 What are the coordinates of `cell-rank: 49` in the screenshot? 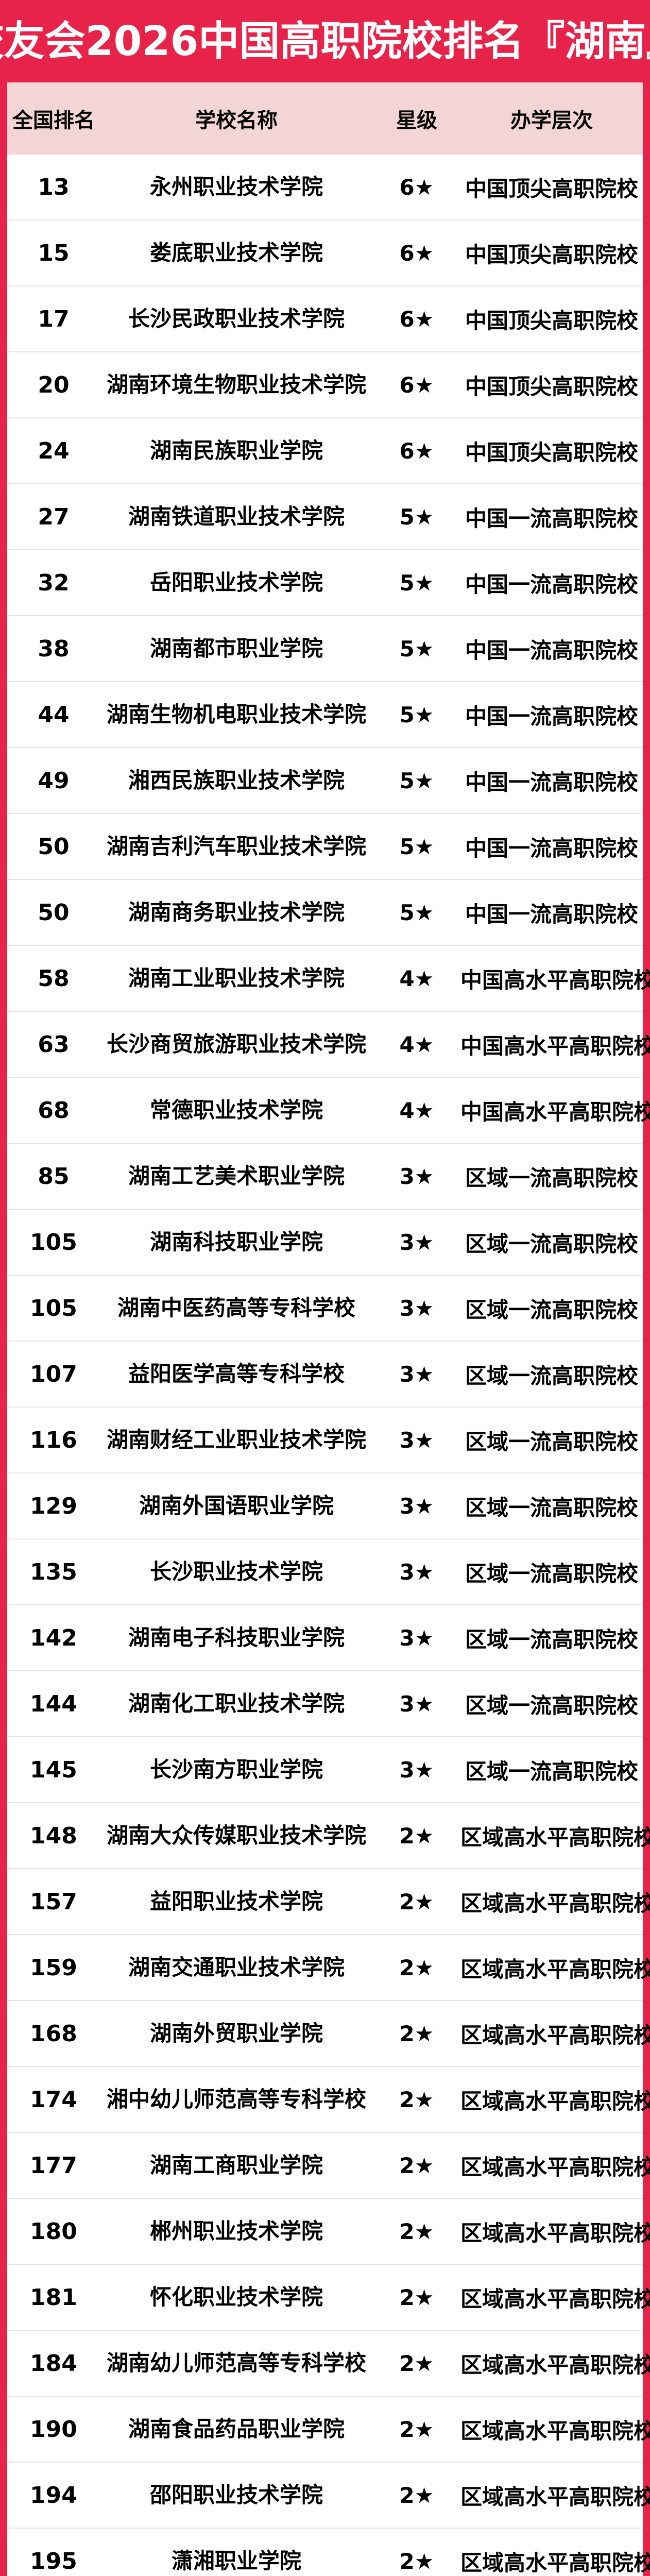 It's located at (54, 780).